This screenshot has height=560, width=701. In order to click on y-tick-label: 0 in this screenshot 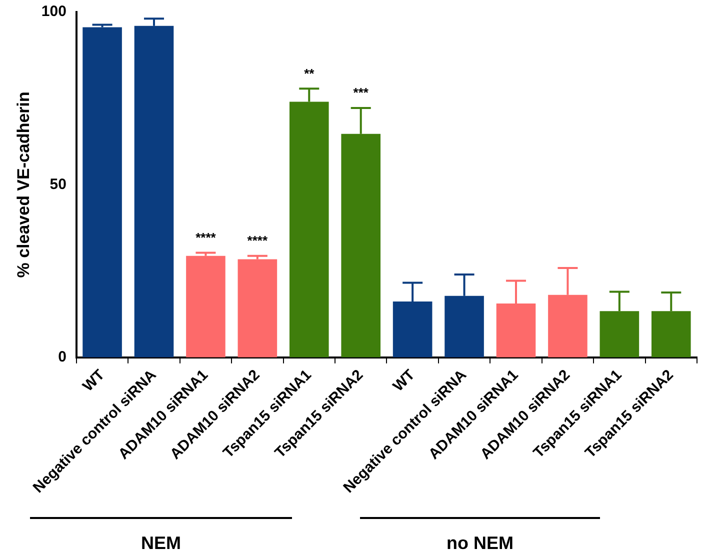, I will do `click(62, 357)`.